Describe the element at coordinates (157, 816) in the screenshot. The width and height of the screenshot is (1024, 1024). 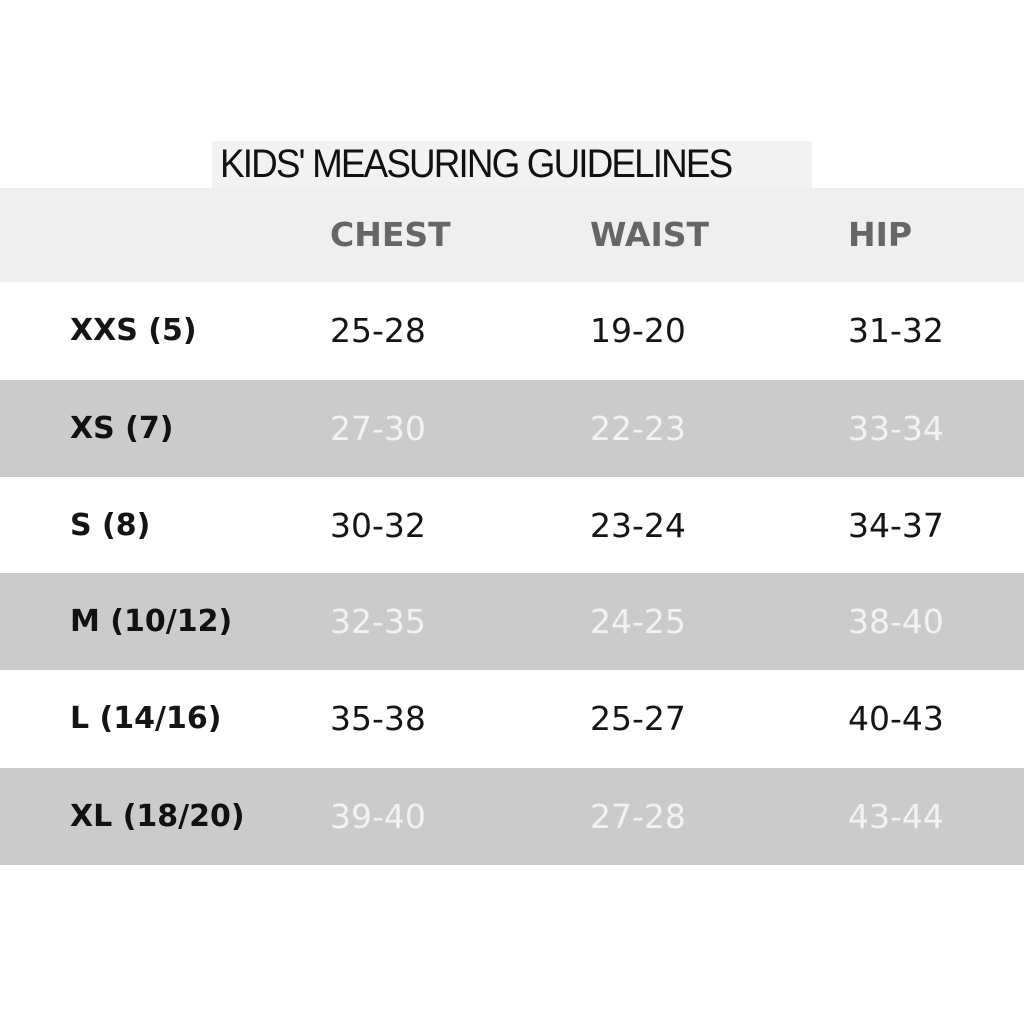
I see `size-label: XL (18/20)` at that location.